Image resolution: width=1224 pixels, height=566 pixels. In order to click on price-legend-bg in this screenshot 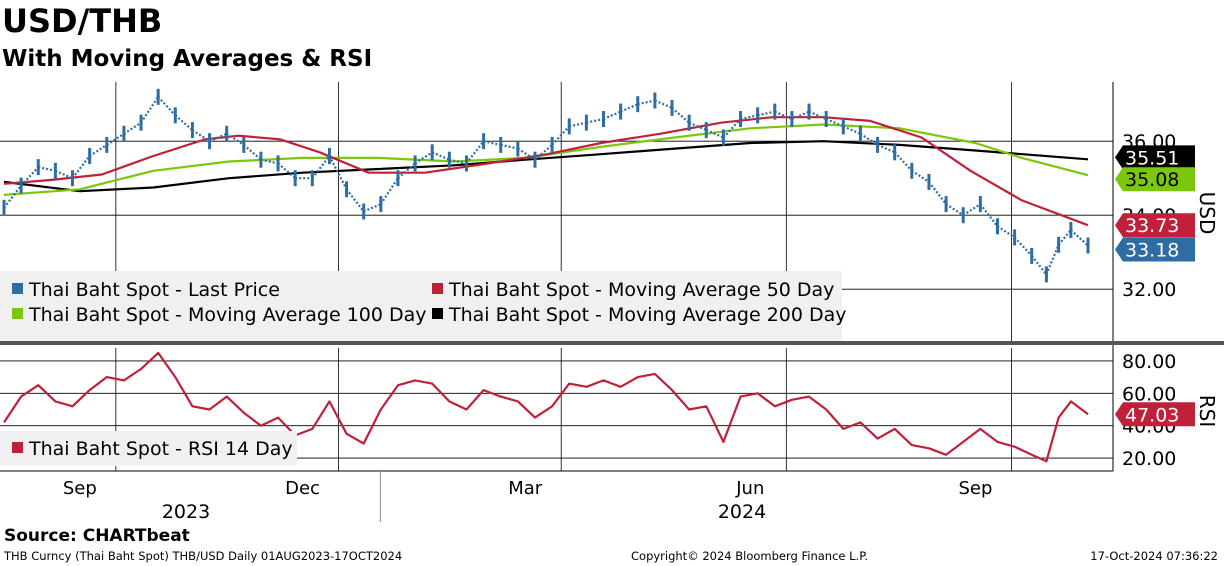, I will do `click(421, 306)`.